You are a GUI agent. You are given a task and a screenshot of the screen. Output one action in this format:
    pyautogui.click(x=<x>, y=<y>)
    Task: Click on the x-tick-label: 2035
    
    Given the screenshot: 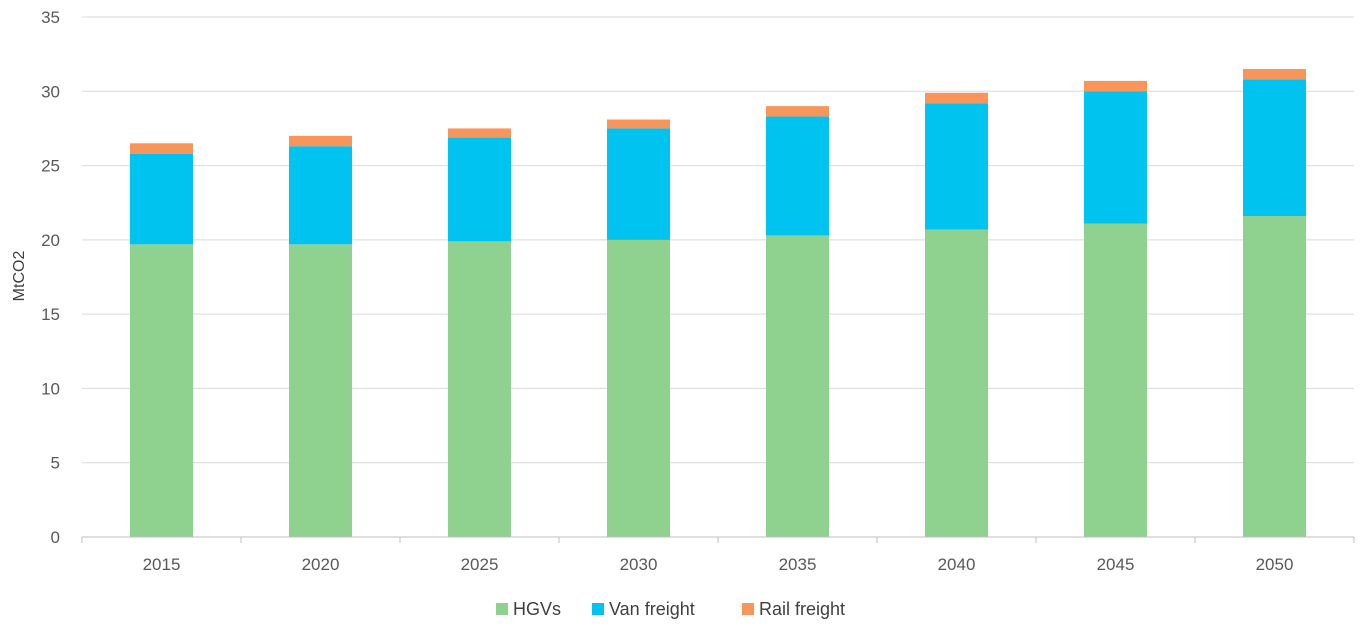 What is the action you would take?
    pyautogui.click(x=798, y=564)
    